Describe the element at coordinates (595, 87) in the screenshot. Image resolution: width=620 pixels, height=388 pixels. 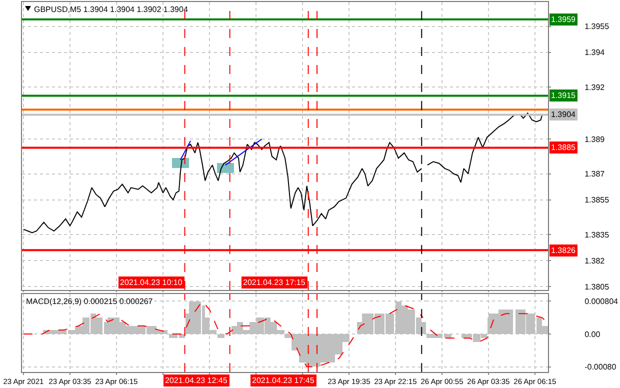
I see `y-tick-label: 1.392` at that location.